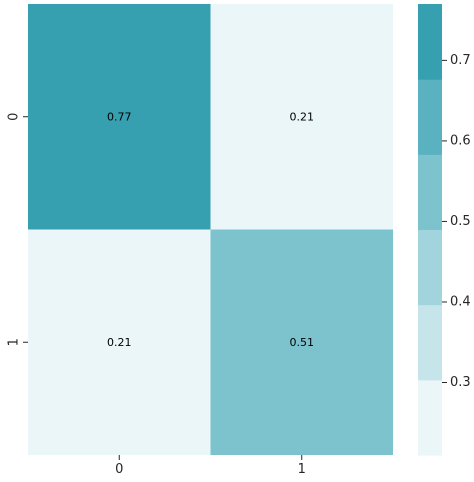 The image size is (474, 482). I want to click on cell-value-label-r1-c1: 0.51, so click(302, 342).